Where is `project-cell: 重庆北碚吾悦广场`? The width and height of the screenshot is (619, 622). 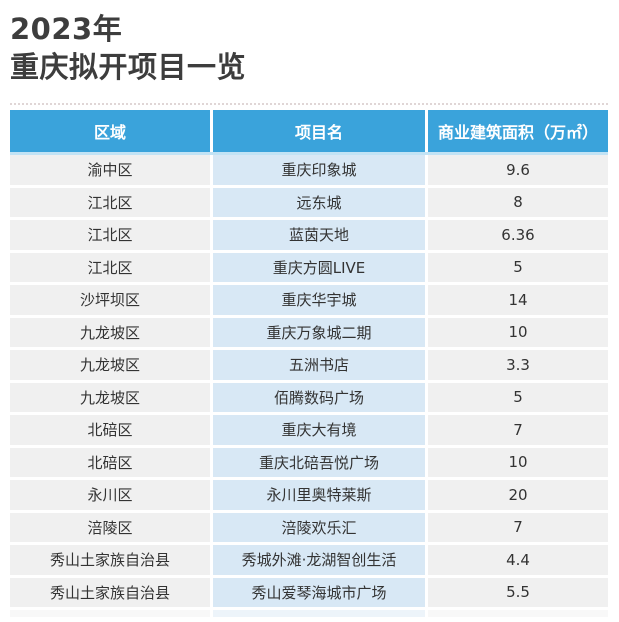
project-cell: 重庆北碚吾悦广场 is located at coordinates (319, 462).